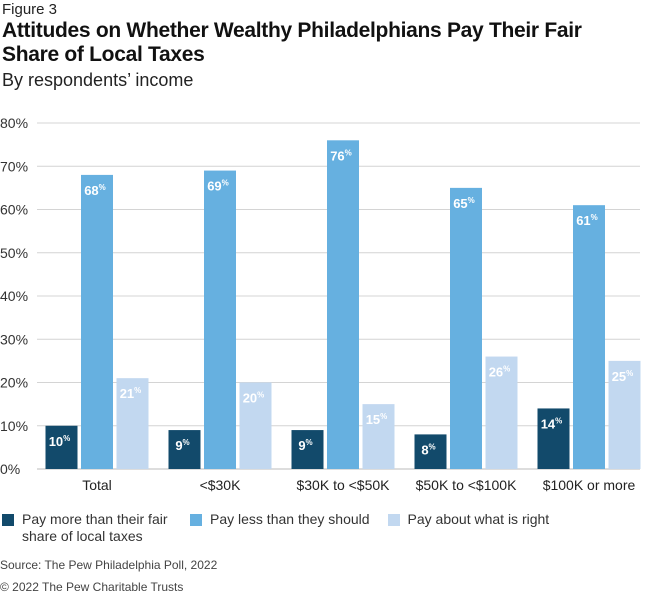 The width and height of the screenshot is (650, 593). Describe the element at coordinates (468, 528) in the screenshot. I see `legend-item-right: Pay about what is right` at that location.